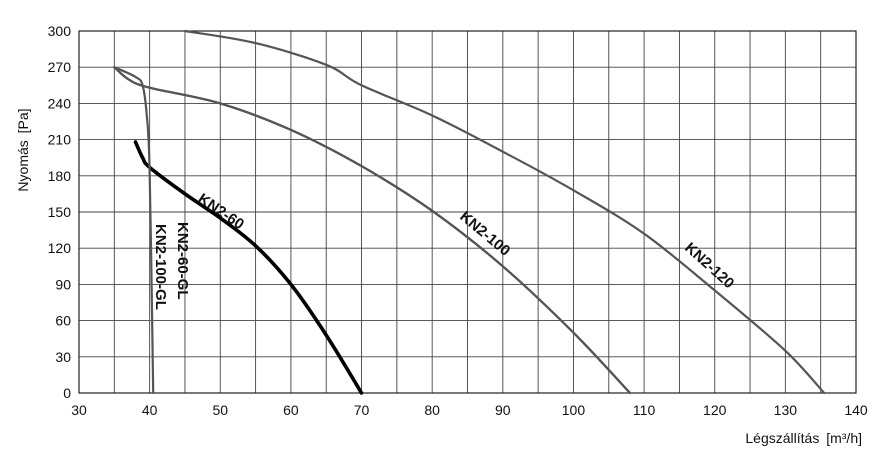 The width and height of the screenshot is (891, 458). I want to click on y-axis-title: Nyomás [Pa], so click(23, 149).